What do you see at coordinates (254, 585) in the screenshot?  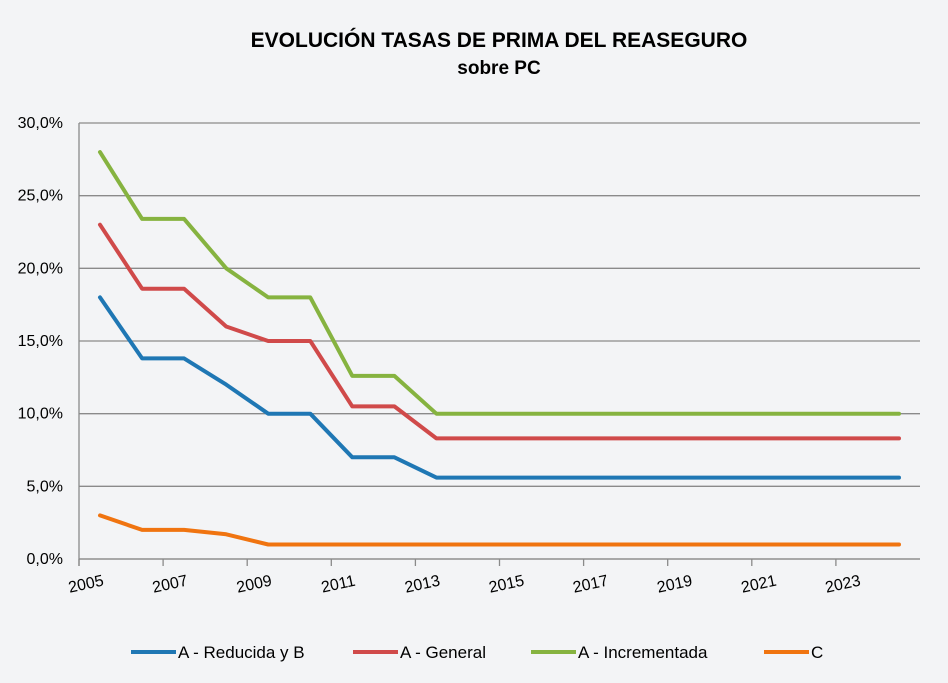 I see `x-tick-label: 2009` at bounding box center [254, 585].